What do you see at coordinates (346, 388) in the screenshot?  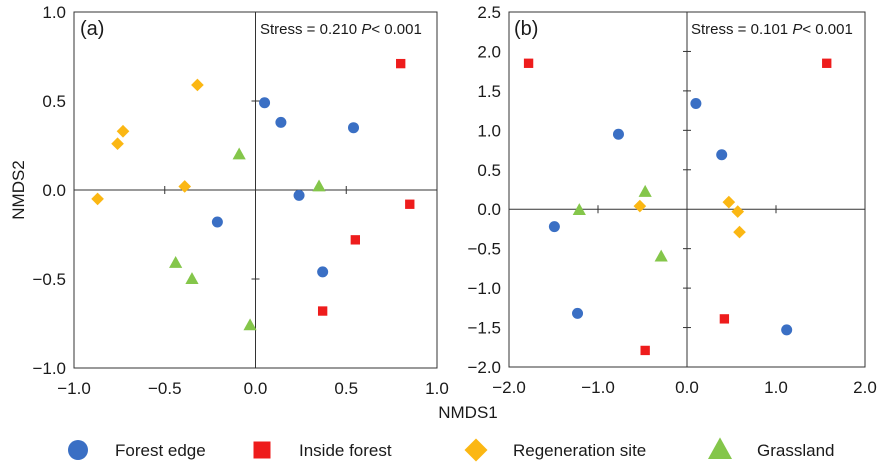 I see `panel-a-x-tick-label: 0.5` at bounding box center [346, 388].